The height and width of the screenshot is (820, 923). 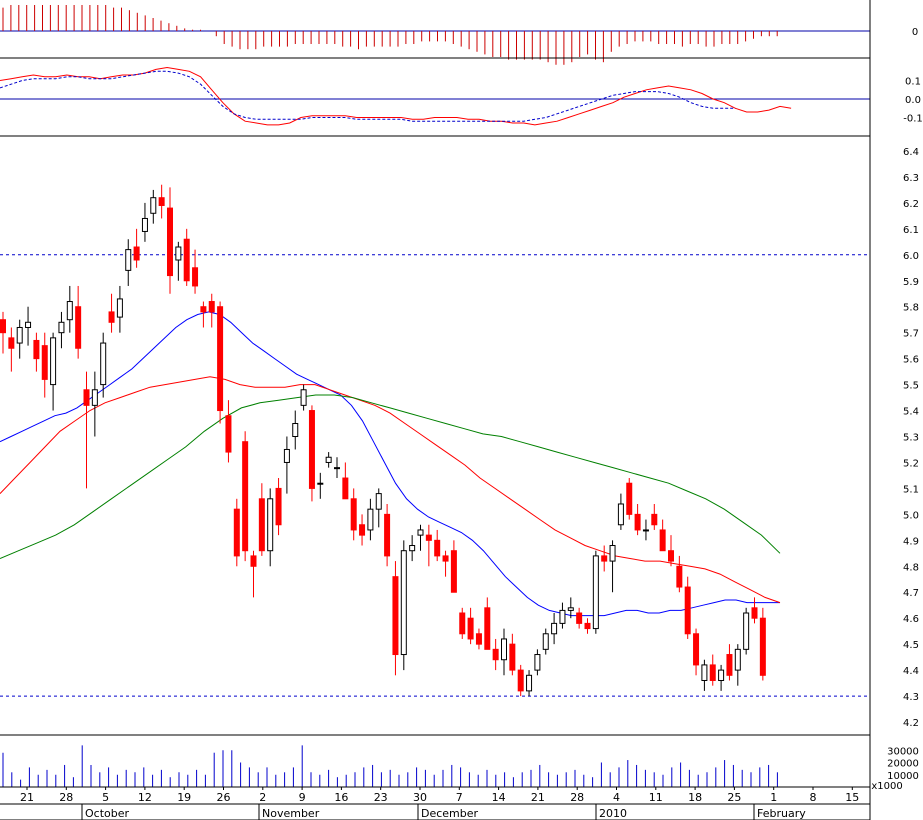 I want to click on price-tick-label: 5.6, so click(x=911, y=360).